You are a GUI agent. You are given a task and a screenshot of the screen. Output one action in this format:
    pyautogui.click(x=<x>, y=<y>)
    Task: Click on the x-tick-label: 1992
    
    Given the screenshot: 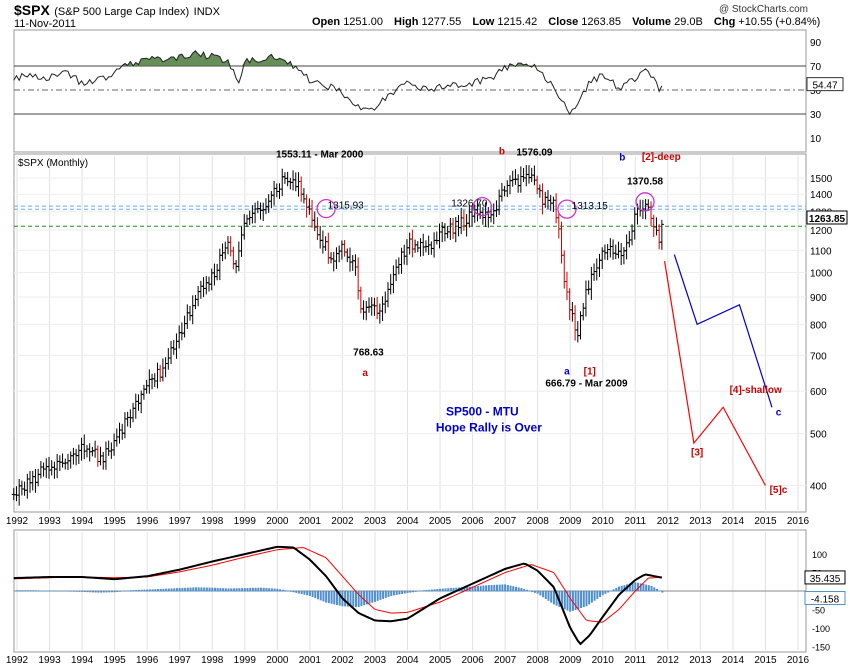 What is the action you would take?
    pyautogui.click(x=17, y=521)
    